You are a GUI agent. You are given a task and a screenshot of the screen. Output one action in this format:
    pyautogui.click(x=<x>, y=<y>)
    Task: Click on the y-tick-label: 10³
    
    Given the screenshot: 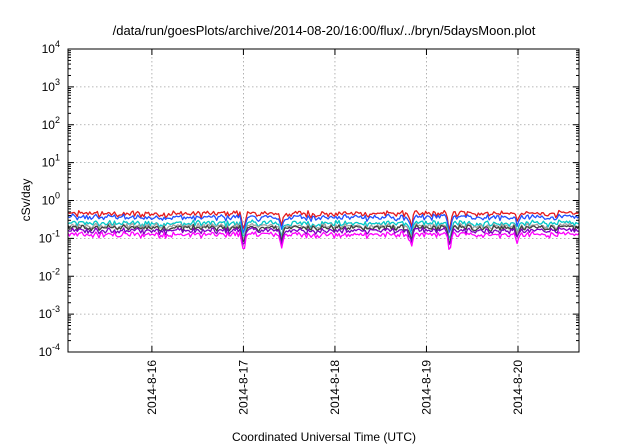 What is the action you would take?
    pyautogui.click(x=51, y=85)
    